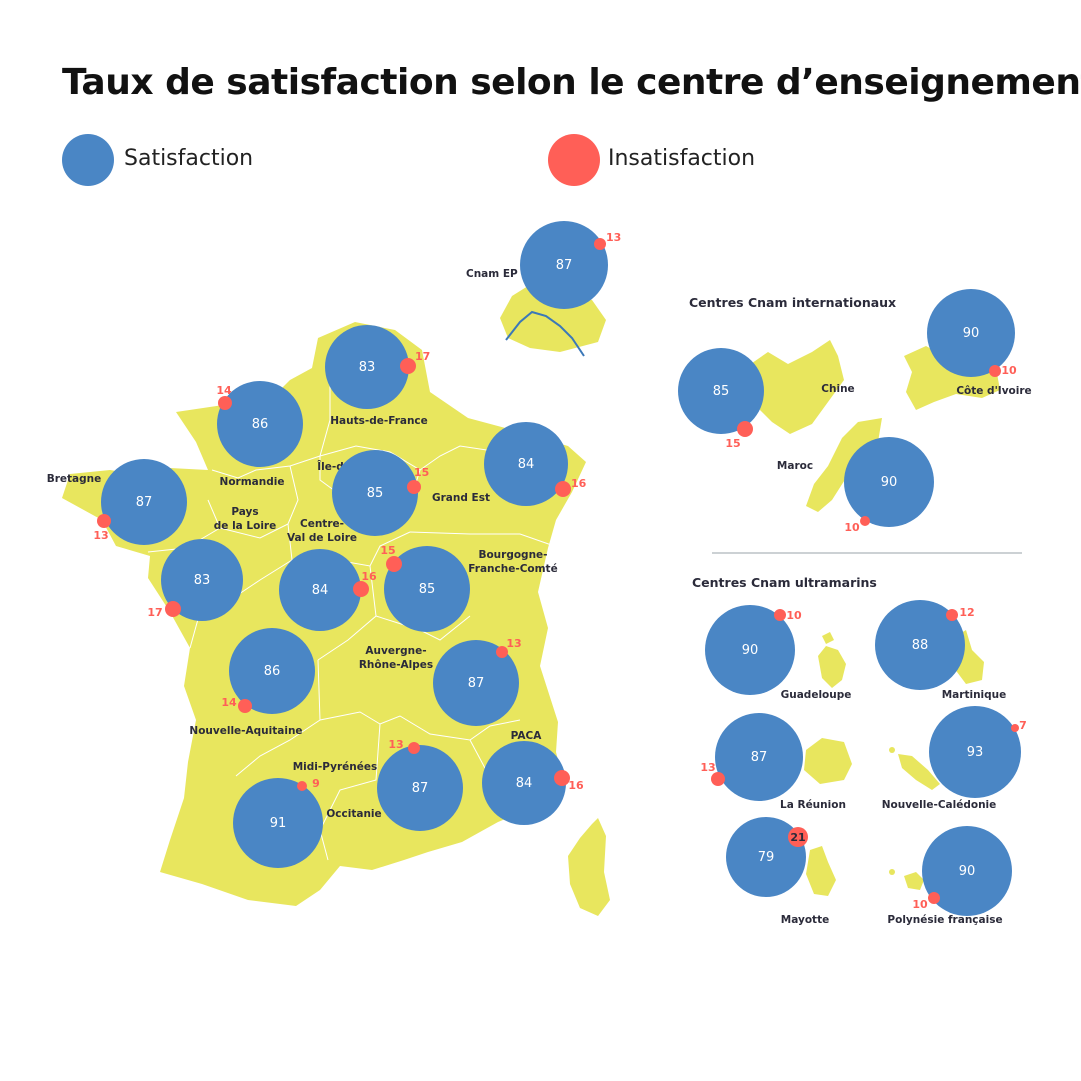 This screenshot has height=1081, width=1081. Describe the element at coordinates (387, 550) in the screenshot. I see `insatisfaction-value-bourgogne-franche-comte: 15` at that location.